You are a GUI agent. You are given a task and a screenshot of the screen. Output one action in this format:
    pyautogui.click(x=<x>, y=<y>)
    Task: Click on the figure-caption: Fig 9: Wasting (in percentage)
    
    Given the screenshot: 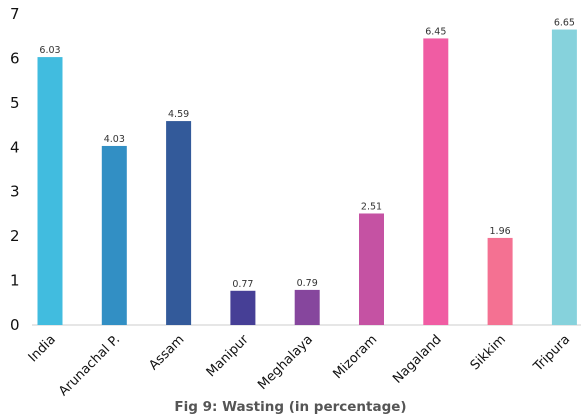 What is the action you would take?
    pyautogui.click(x=290, y=407)
    